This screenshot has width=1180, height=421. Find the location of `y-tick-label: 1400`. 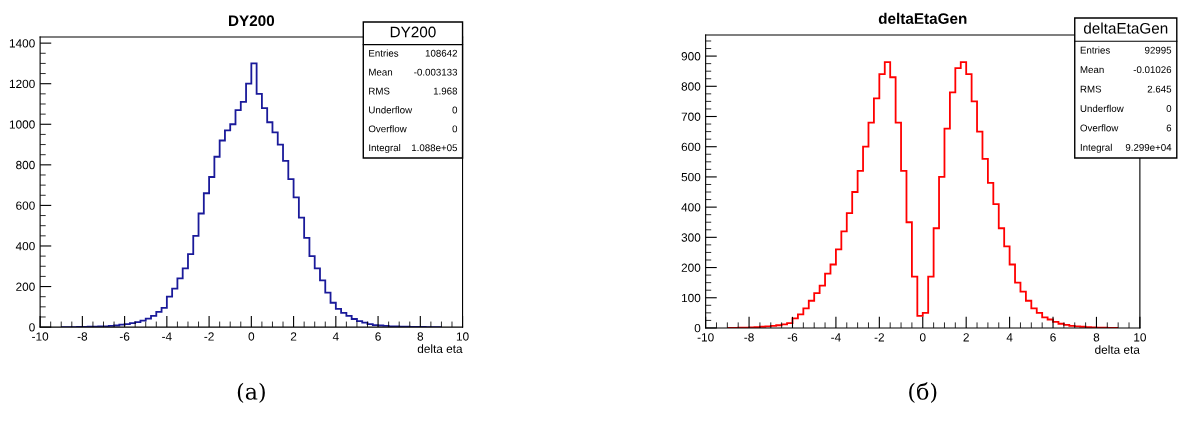

y-tick-label: 1400 is located at coordinates (22, 43).